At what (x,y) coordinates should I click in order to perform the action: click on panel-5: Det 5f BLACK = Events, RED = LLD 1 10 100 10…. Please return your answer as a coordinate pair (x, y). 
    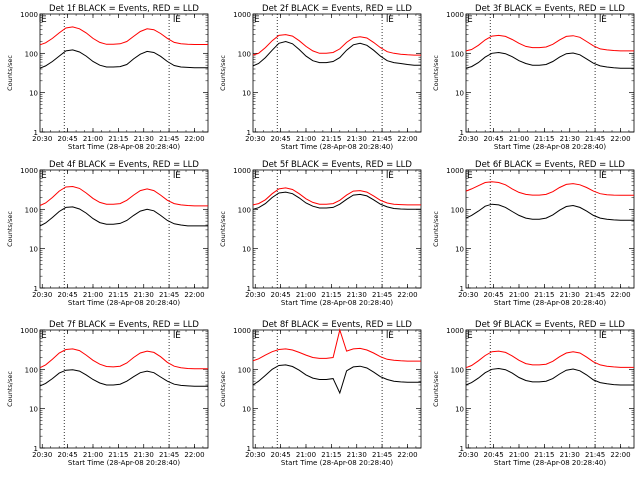
    Looking at the image, I should click on (320, 233).